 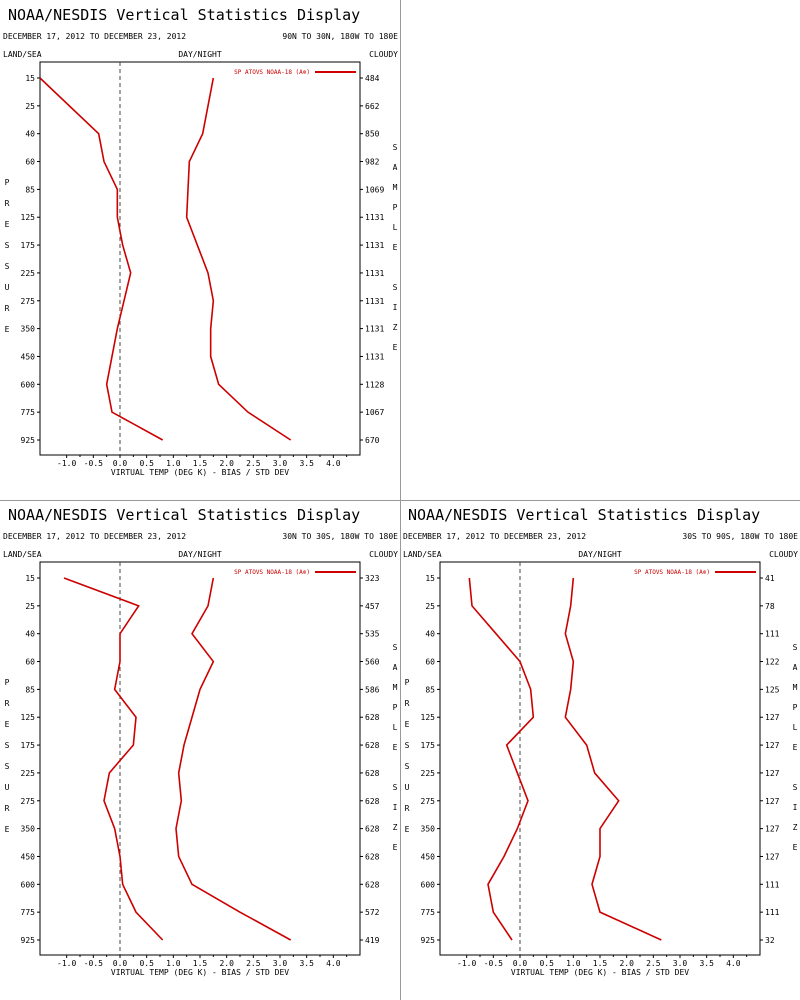 I want to click on pressure-tick-label: 125, so click(x=28, y=217).